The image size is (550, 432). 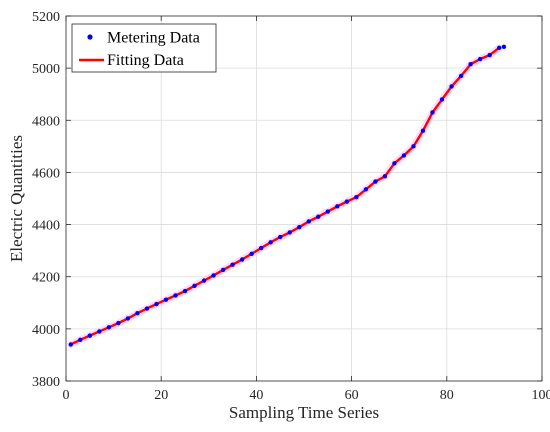 I want to click on legend-box, so click(x=144, y=48).